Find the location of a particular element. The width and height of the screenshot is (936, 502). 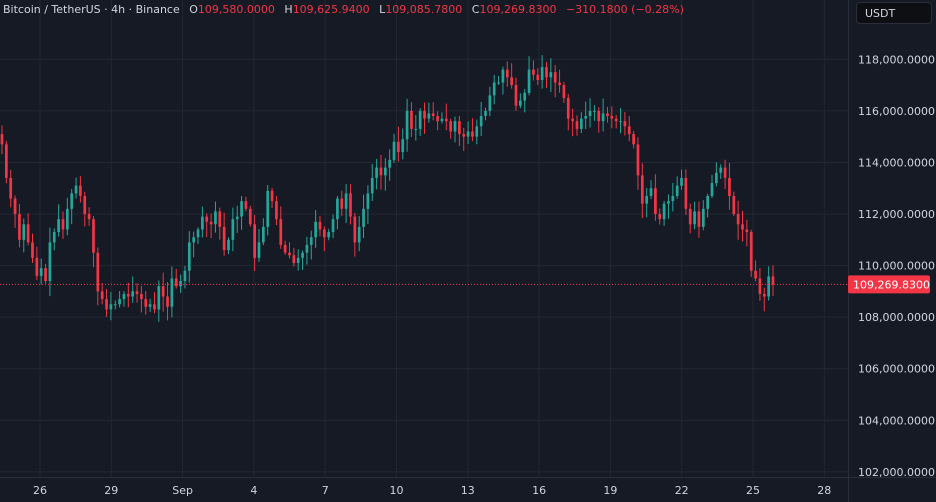

legend-high: 109,625.9400 is located at coordinates (331, 9).